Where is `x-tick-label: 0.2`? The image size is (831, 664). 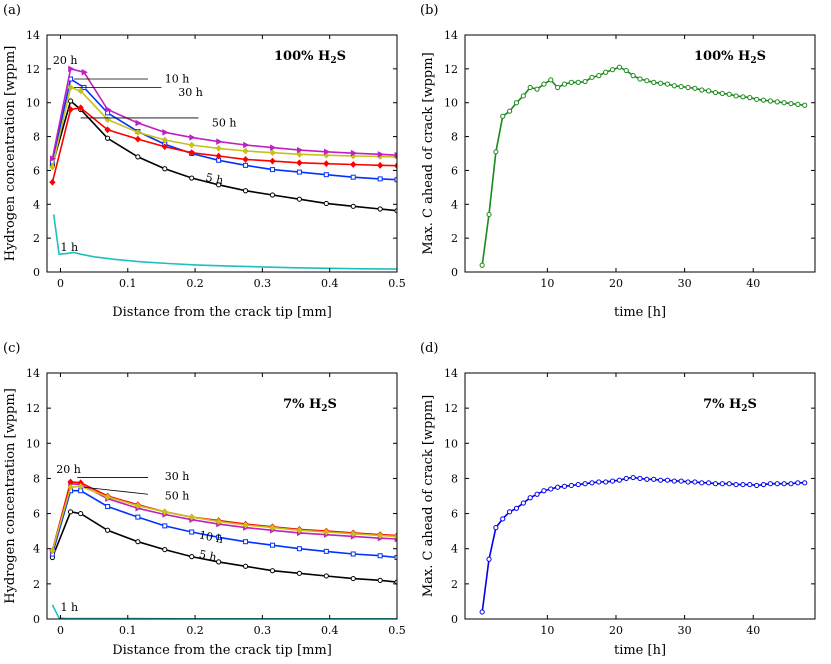
x-tick-label: 0.2 is located at coordinates (195, 630).